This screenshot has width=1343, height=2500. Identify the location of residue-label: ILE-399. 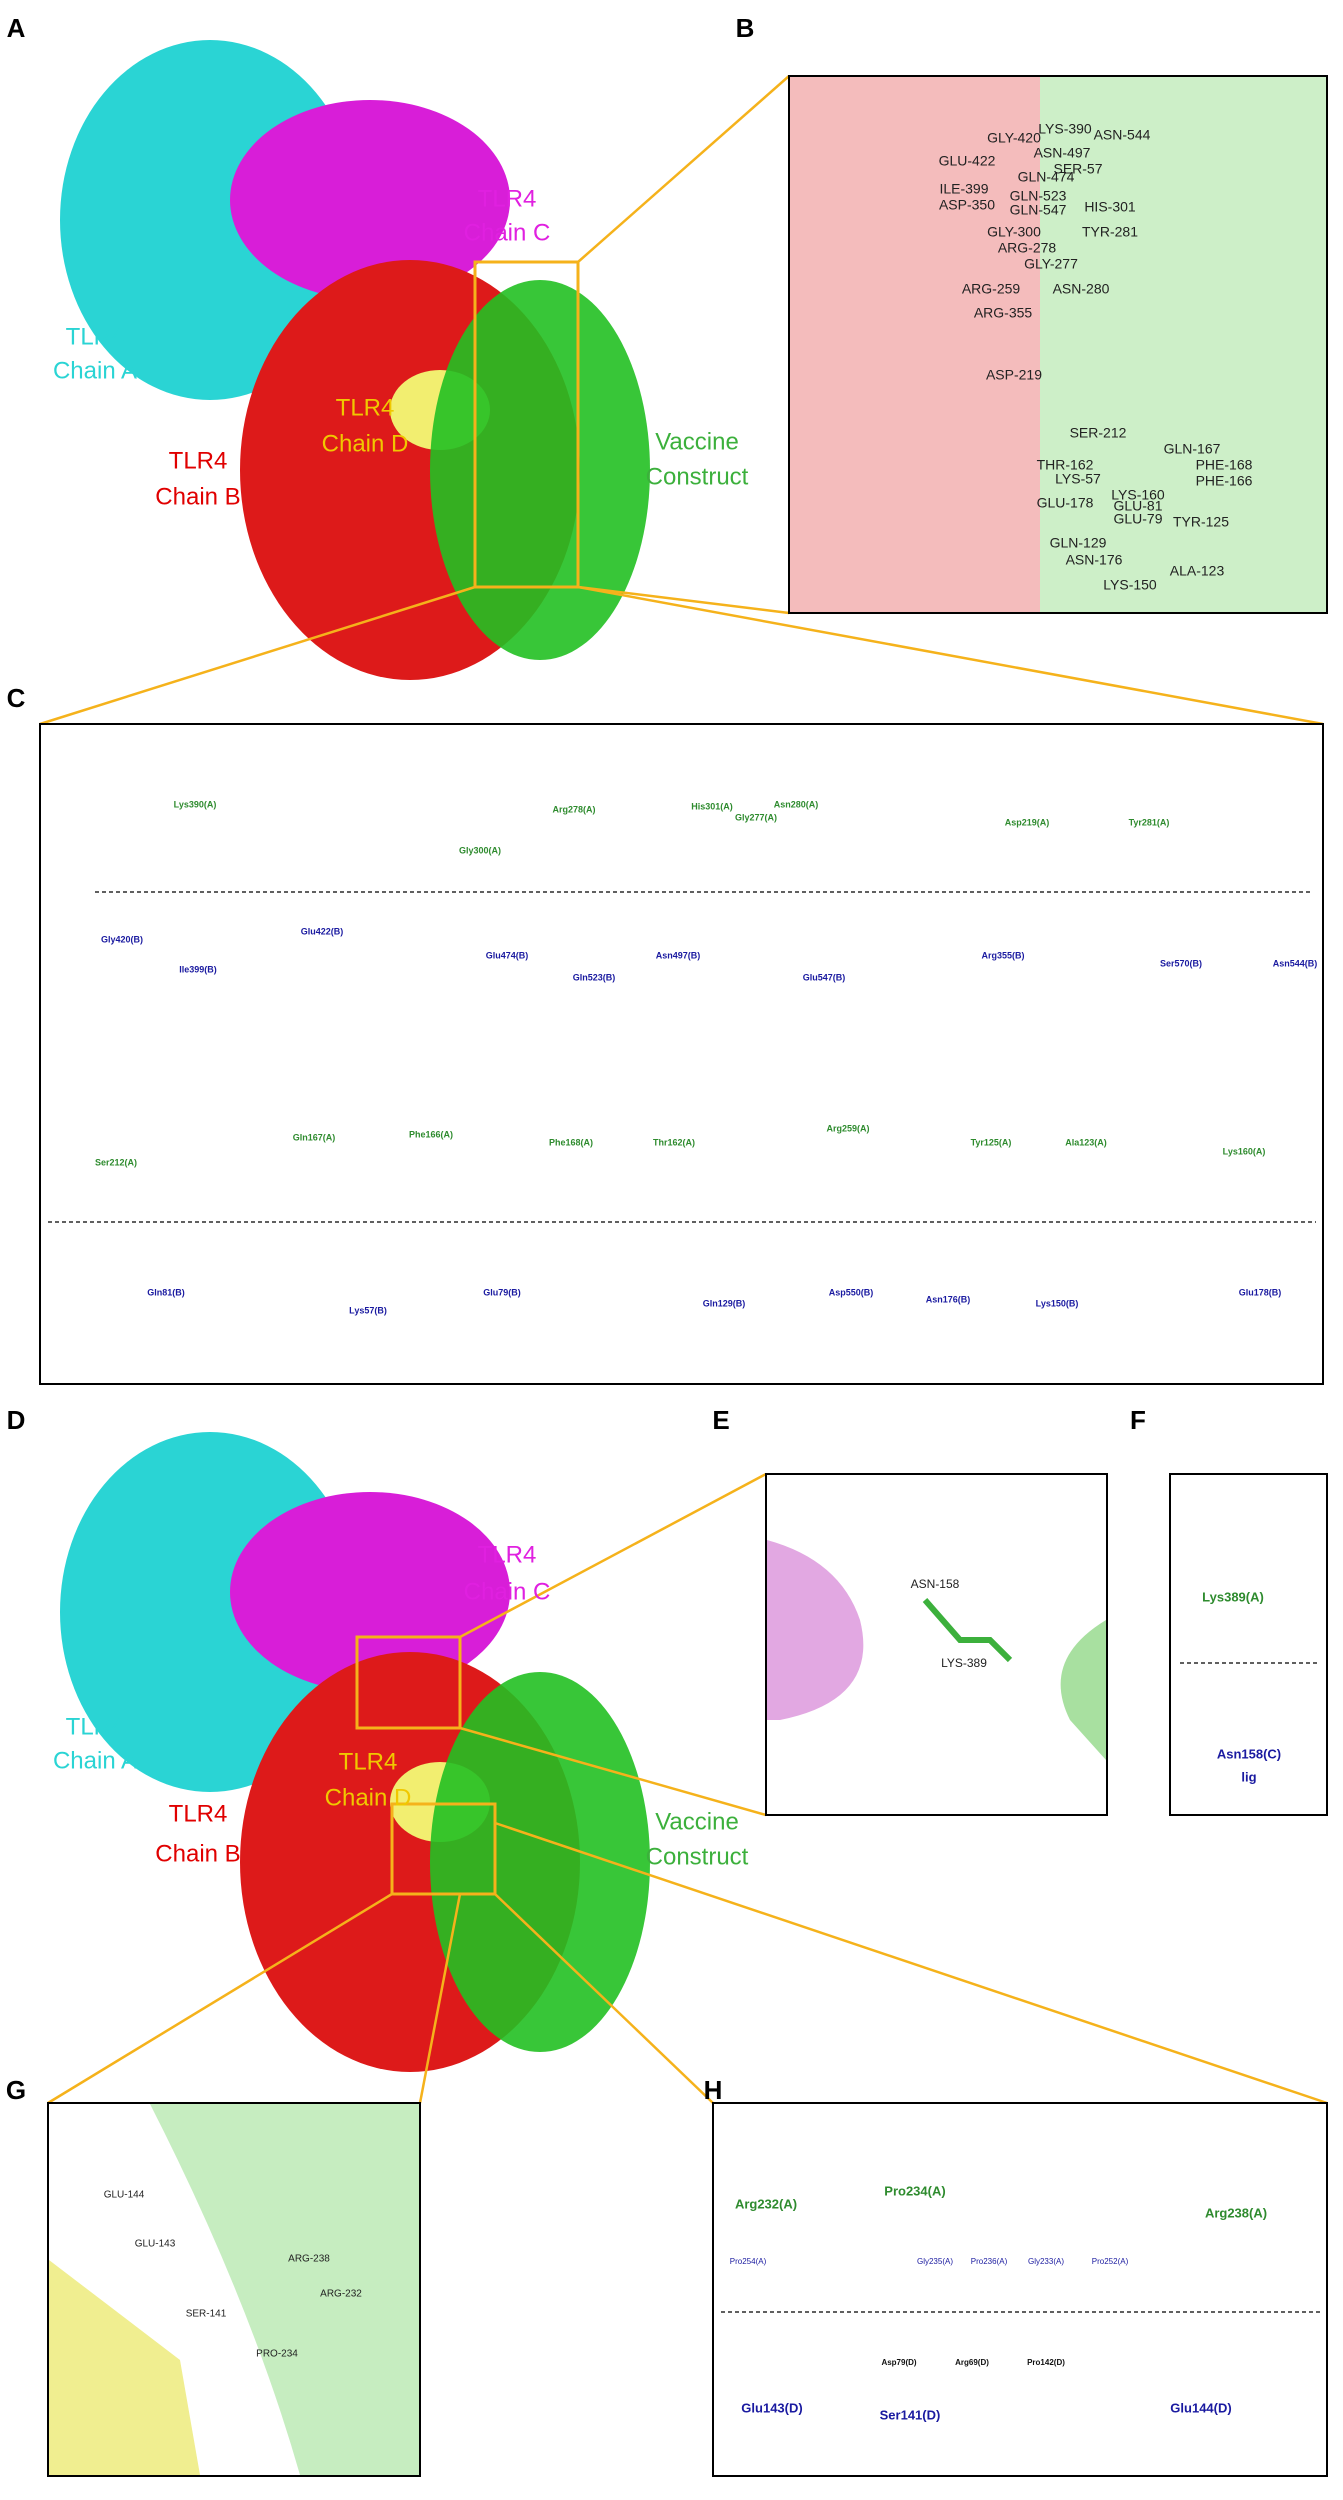
(963, 189).